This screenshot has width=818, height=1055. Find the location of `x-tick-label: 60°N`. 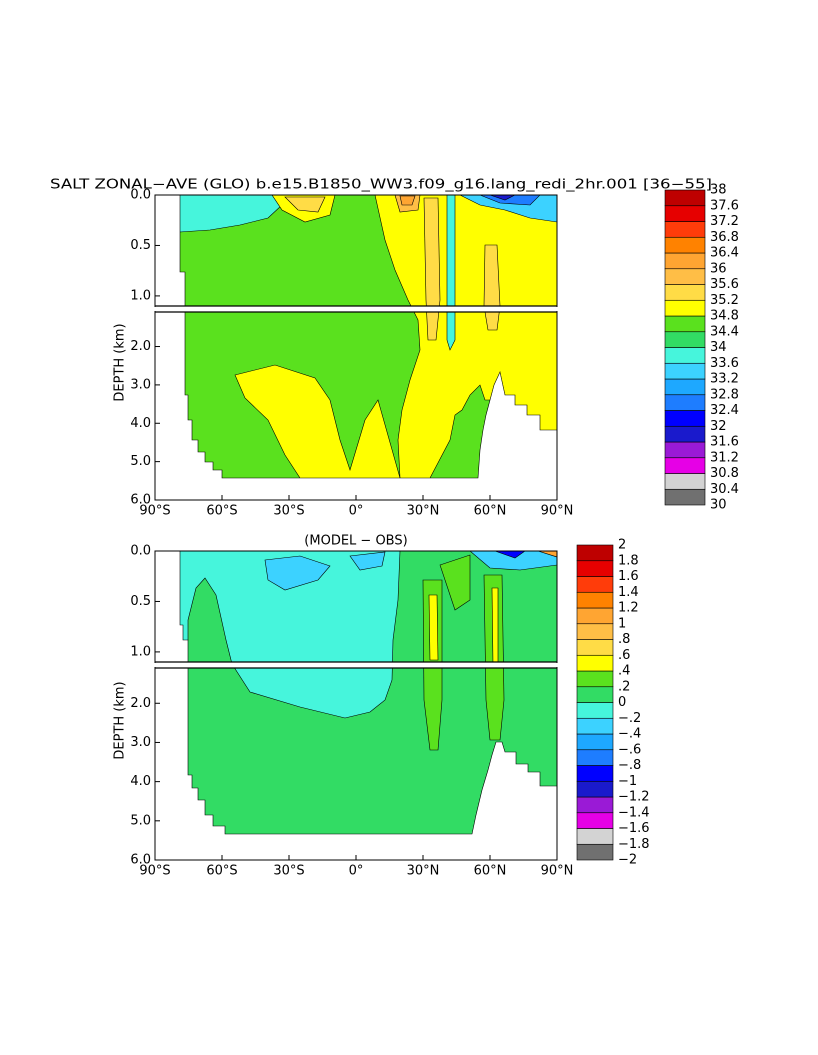

x-tick-label: 60°N is located at coordinates (490, 871).